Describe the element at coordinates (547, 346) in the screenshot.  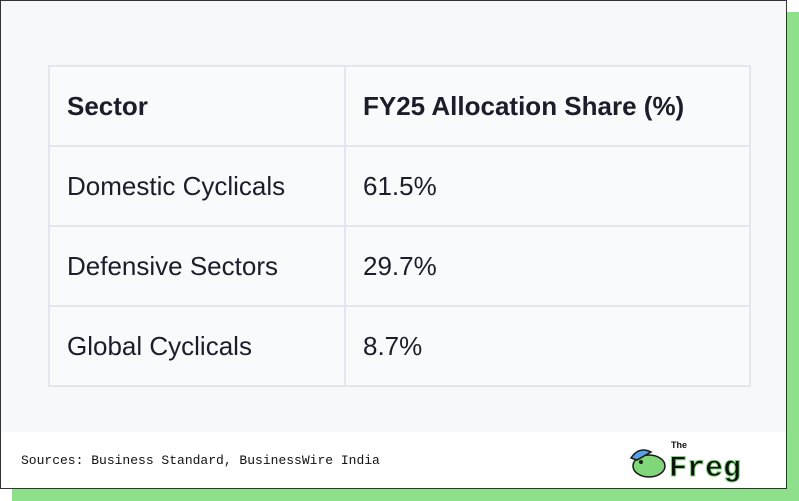
I see `cell: 8.7%` at that location.